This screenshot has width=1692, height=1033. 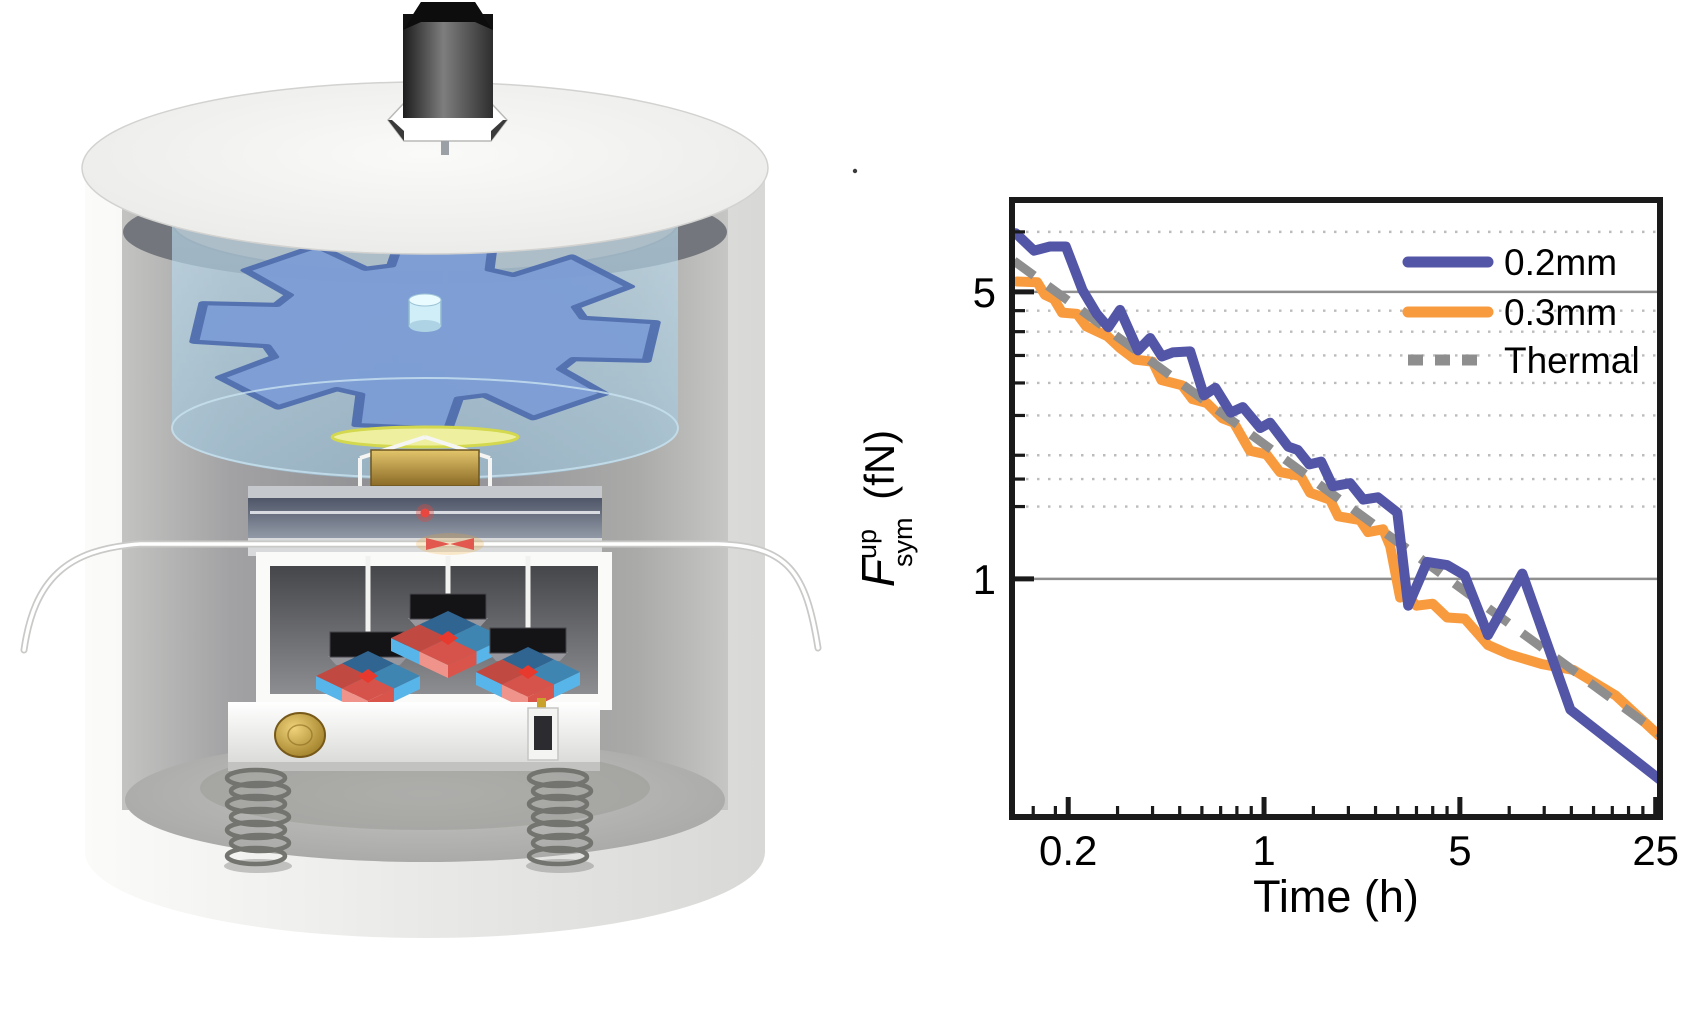 What do you see at coordinates (543, 729) in the screenshot?
I see `actuator-device` at bounding box center [543, 729].